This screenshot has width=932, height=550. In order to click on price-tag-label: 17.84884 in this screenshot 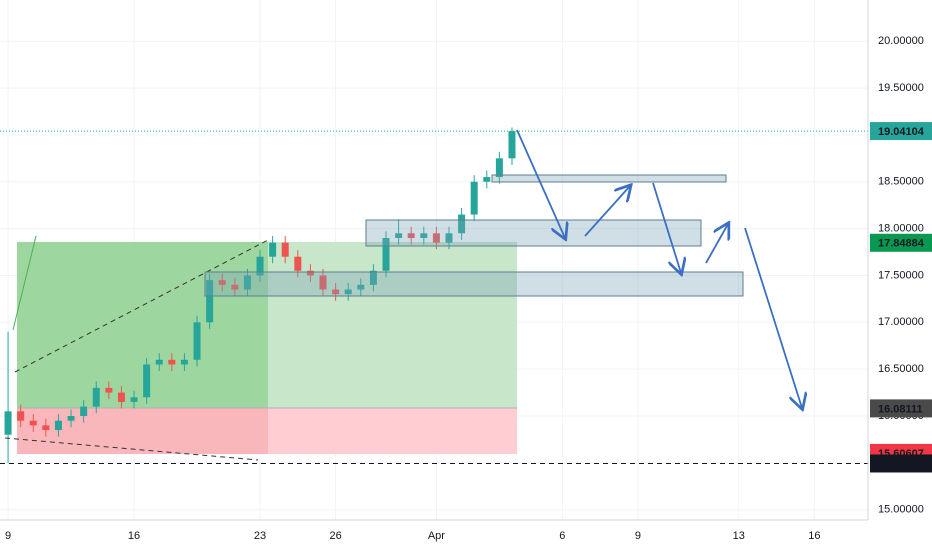, I will do `click(901, 244)`.